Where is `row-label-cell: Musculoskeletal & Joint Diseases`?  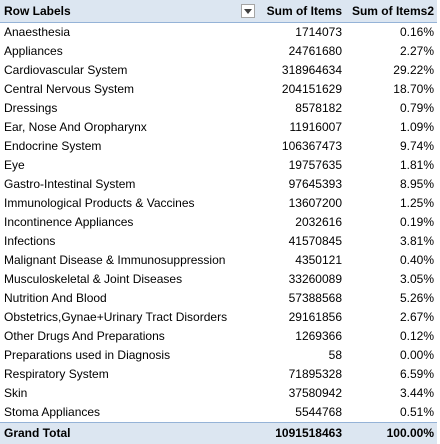 row-label-cell: Musculoskeletal & Joint Diseases is located at coordinates (130, 279).